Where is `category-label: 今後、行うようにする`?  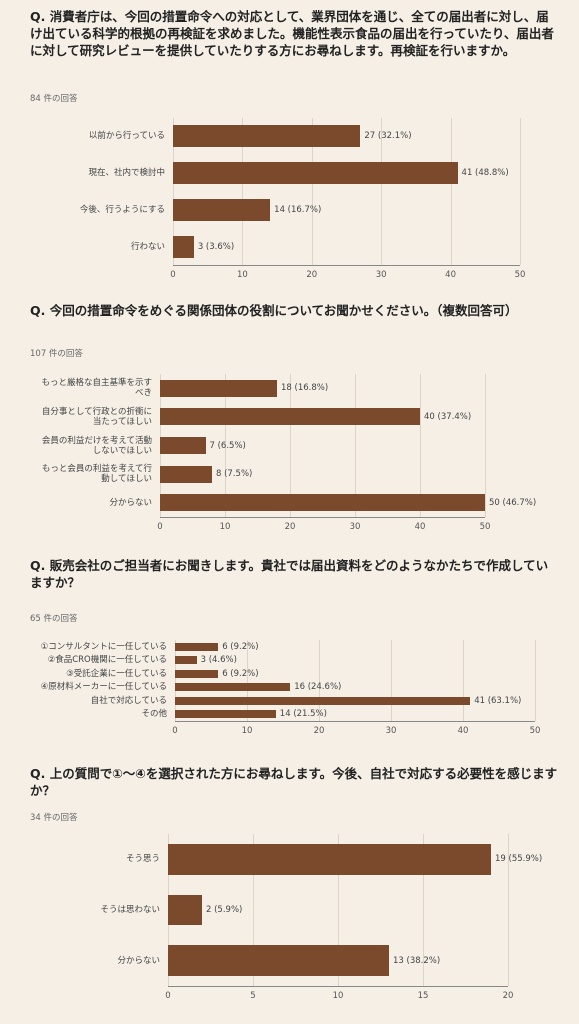 category-label: 今後、行うようにする is located at coordinates (122, 209).